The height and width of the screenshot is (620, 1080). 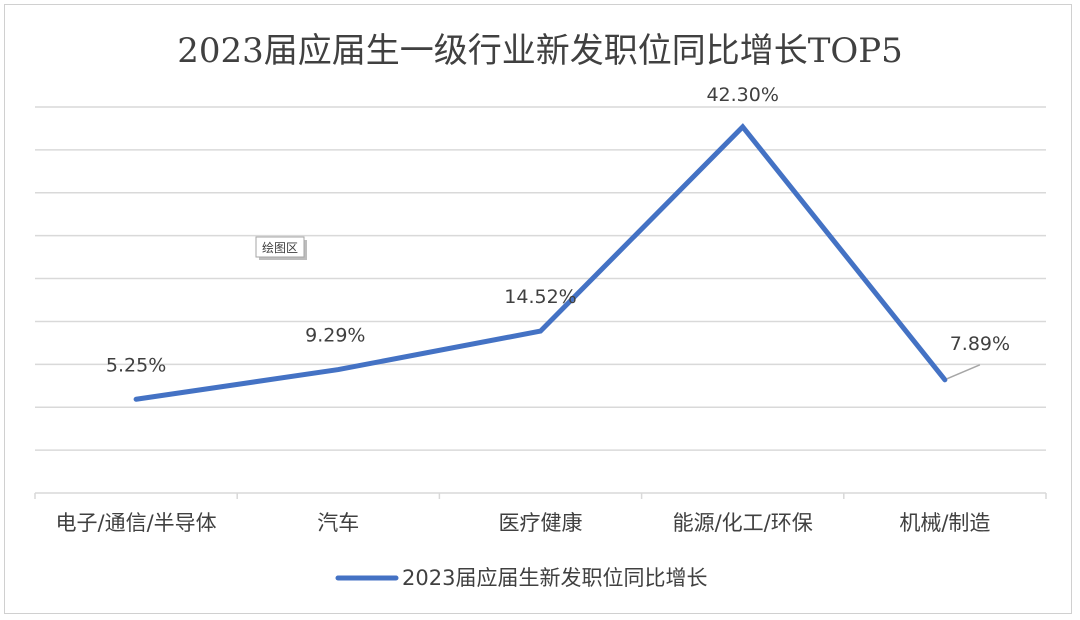 I want to click on category-label: 汽车, so click(x=338, y=523).